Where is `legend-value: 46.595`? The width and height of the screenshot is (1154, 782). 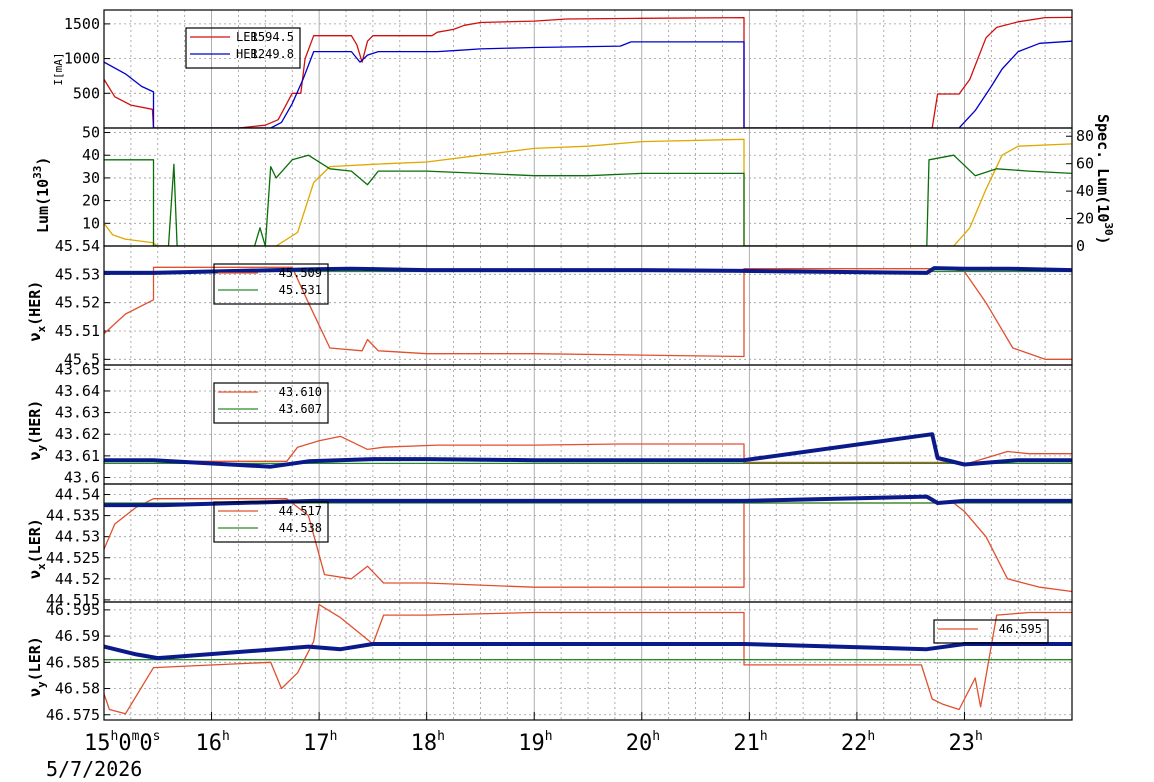 legend-value: 46.595 is located at coordinates (1020, 629).